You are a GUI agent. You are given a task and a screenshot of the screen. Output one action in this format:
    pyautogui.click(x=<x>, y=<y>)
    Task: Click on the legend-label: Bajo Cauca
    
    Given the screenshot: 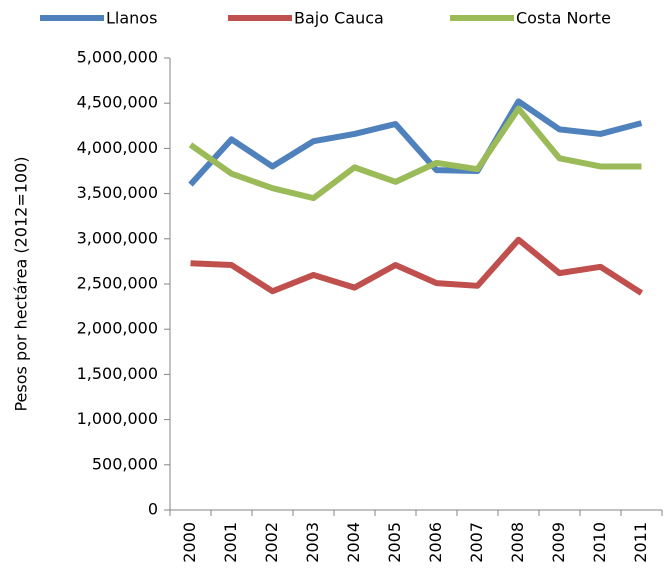 What is the action you would take?
    pyautogui.click(x=339, y=18)
    